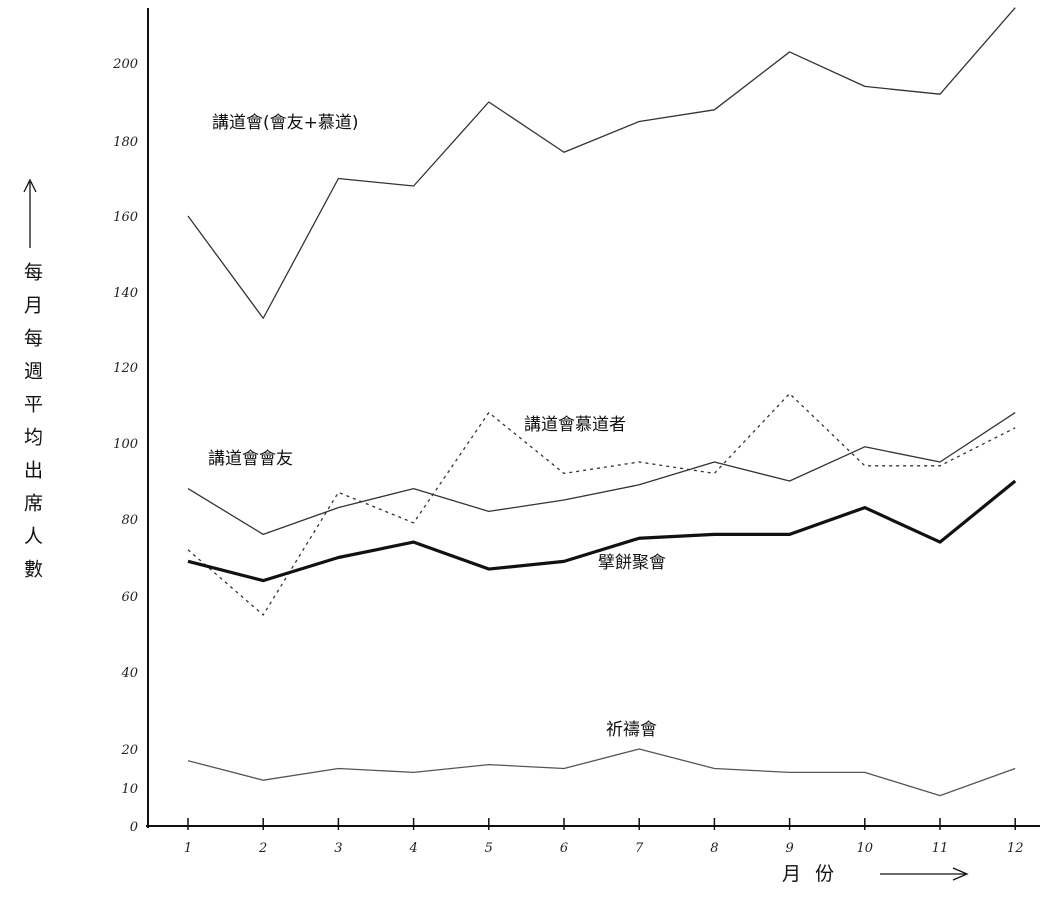 This screenshot has width=1043, height=909. Describe the element at coordinates (940, 848) in the screenshot. I see `x-tick-label: 11` at that location.